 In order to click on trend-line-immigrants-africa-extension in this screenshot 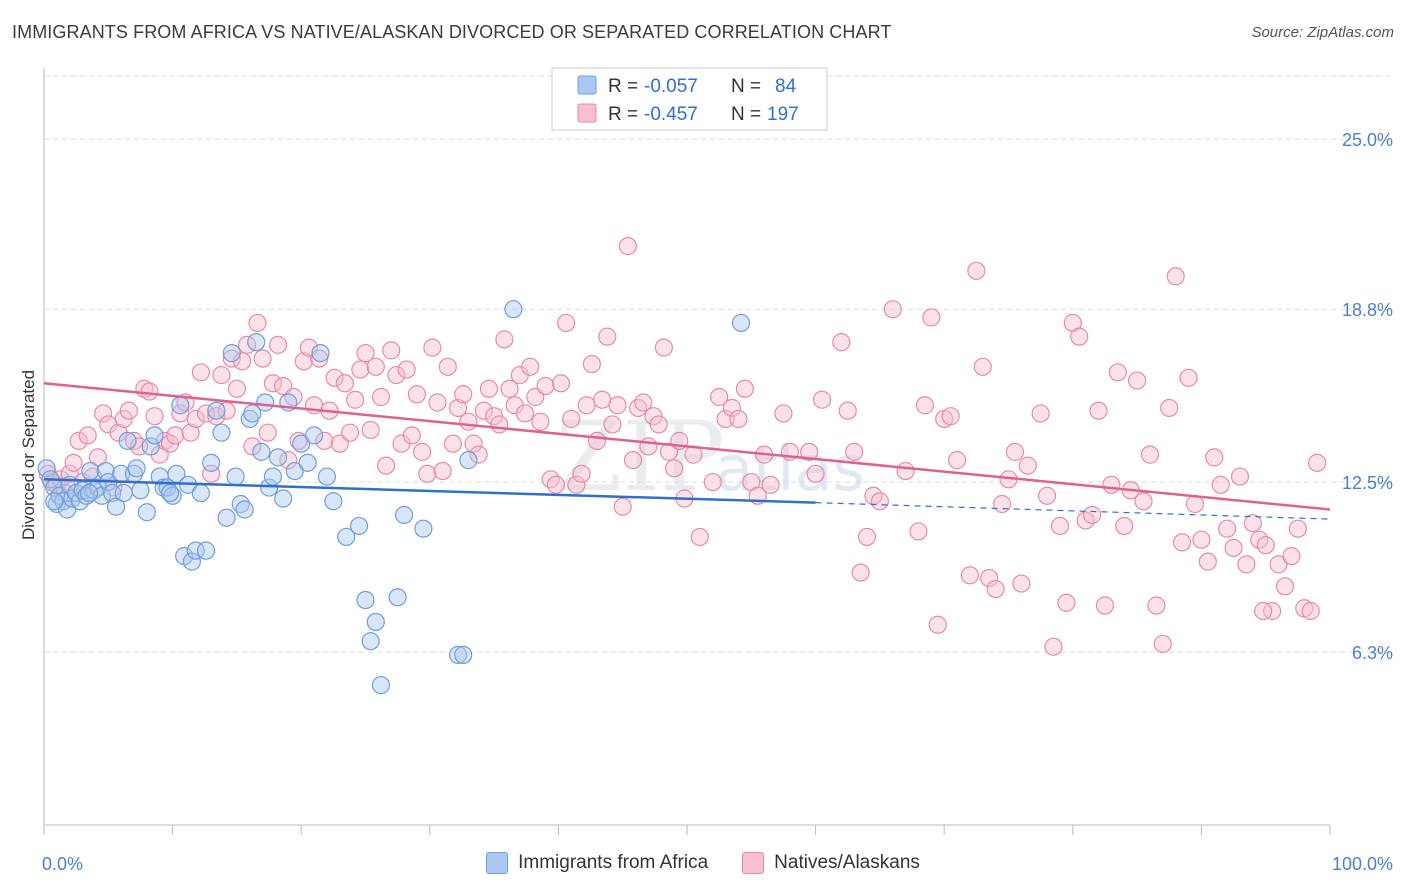, I will do `click(1073, 511)`.